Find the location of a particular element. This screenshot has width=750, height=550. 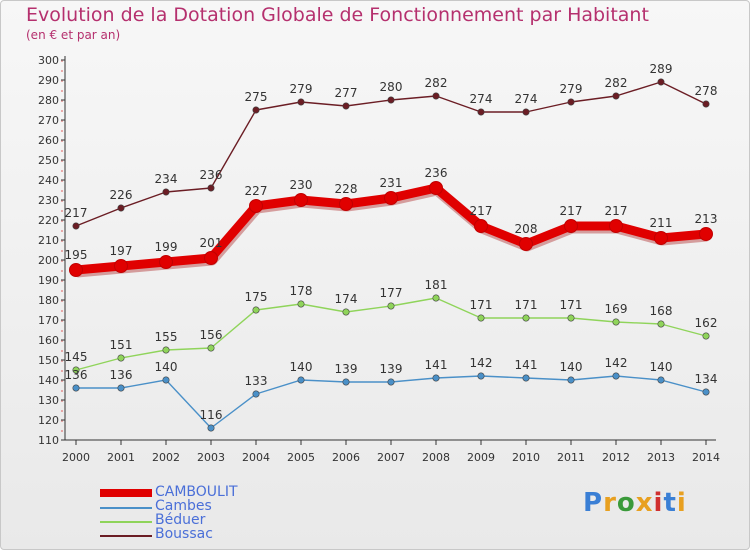

data-label: 211 is located at coordinates (661, 223).